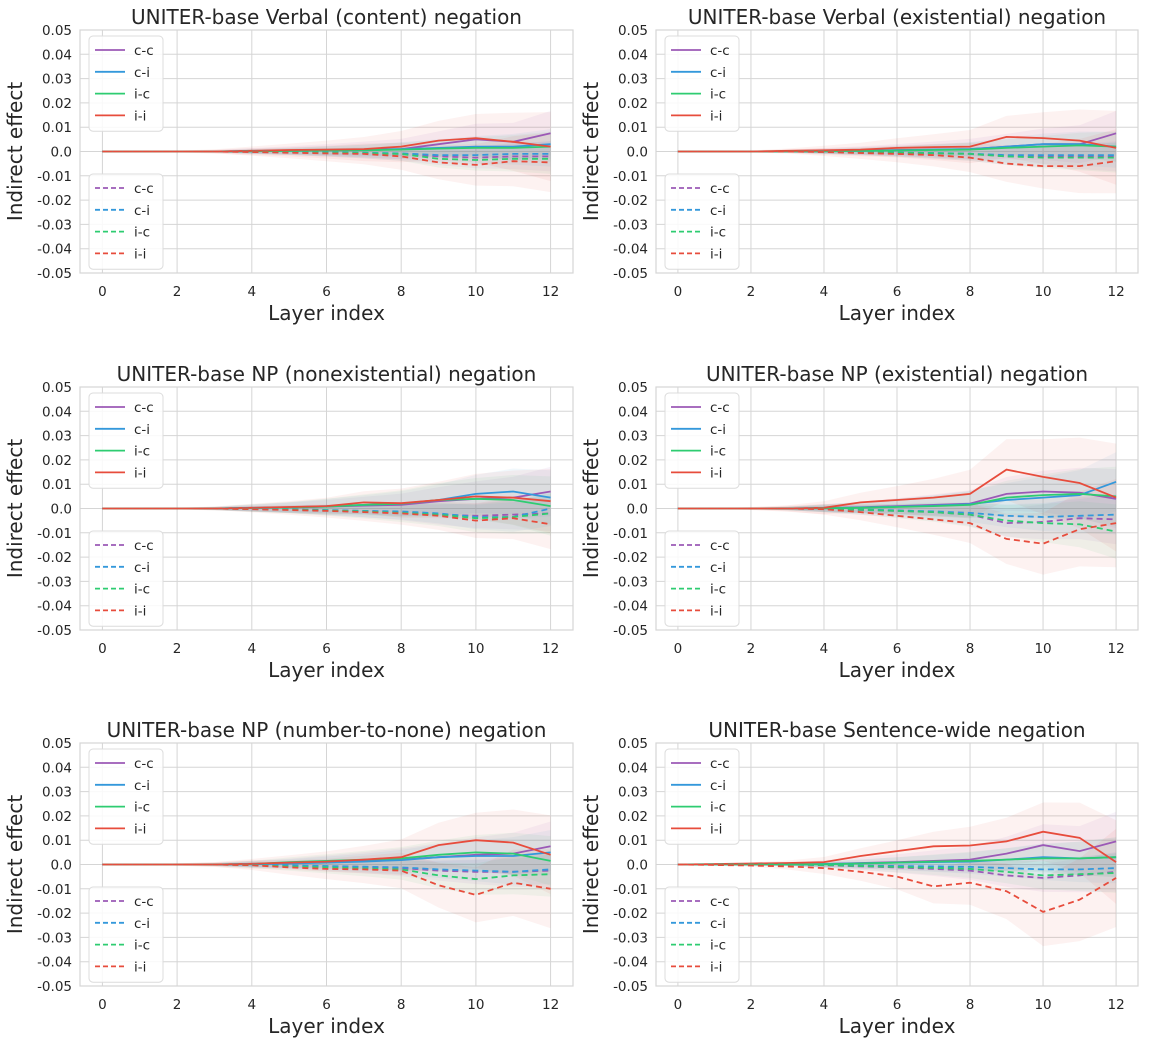  What do you see at coordinates (15, 151) in the screenshot?
I see `y-axis-label: Indirect effect` at bounding box center [15, 151].